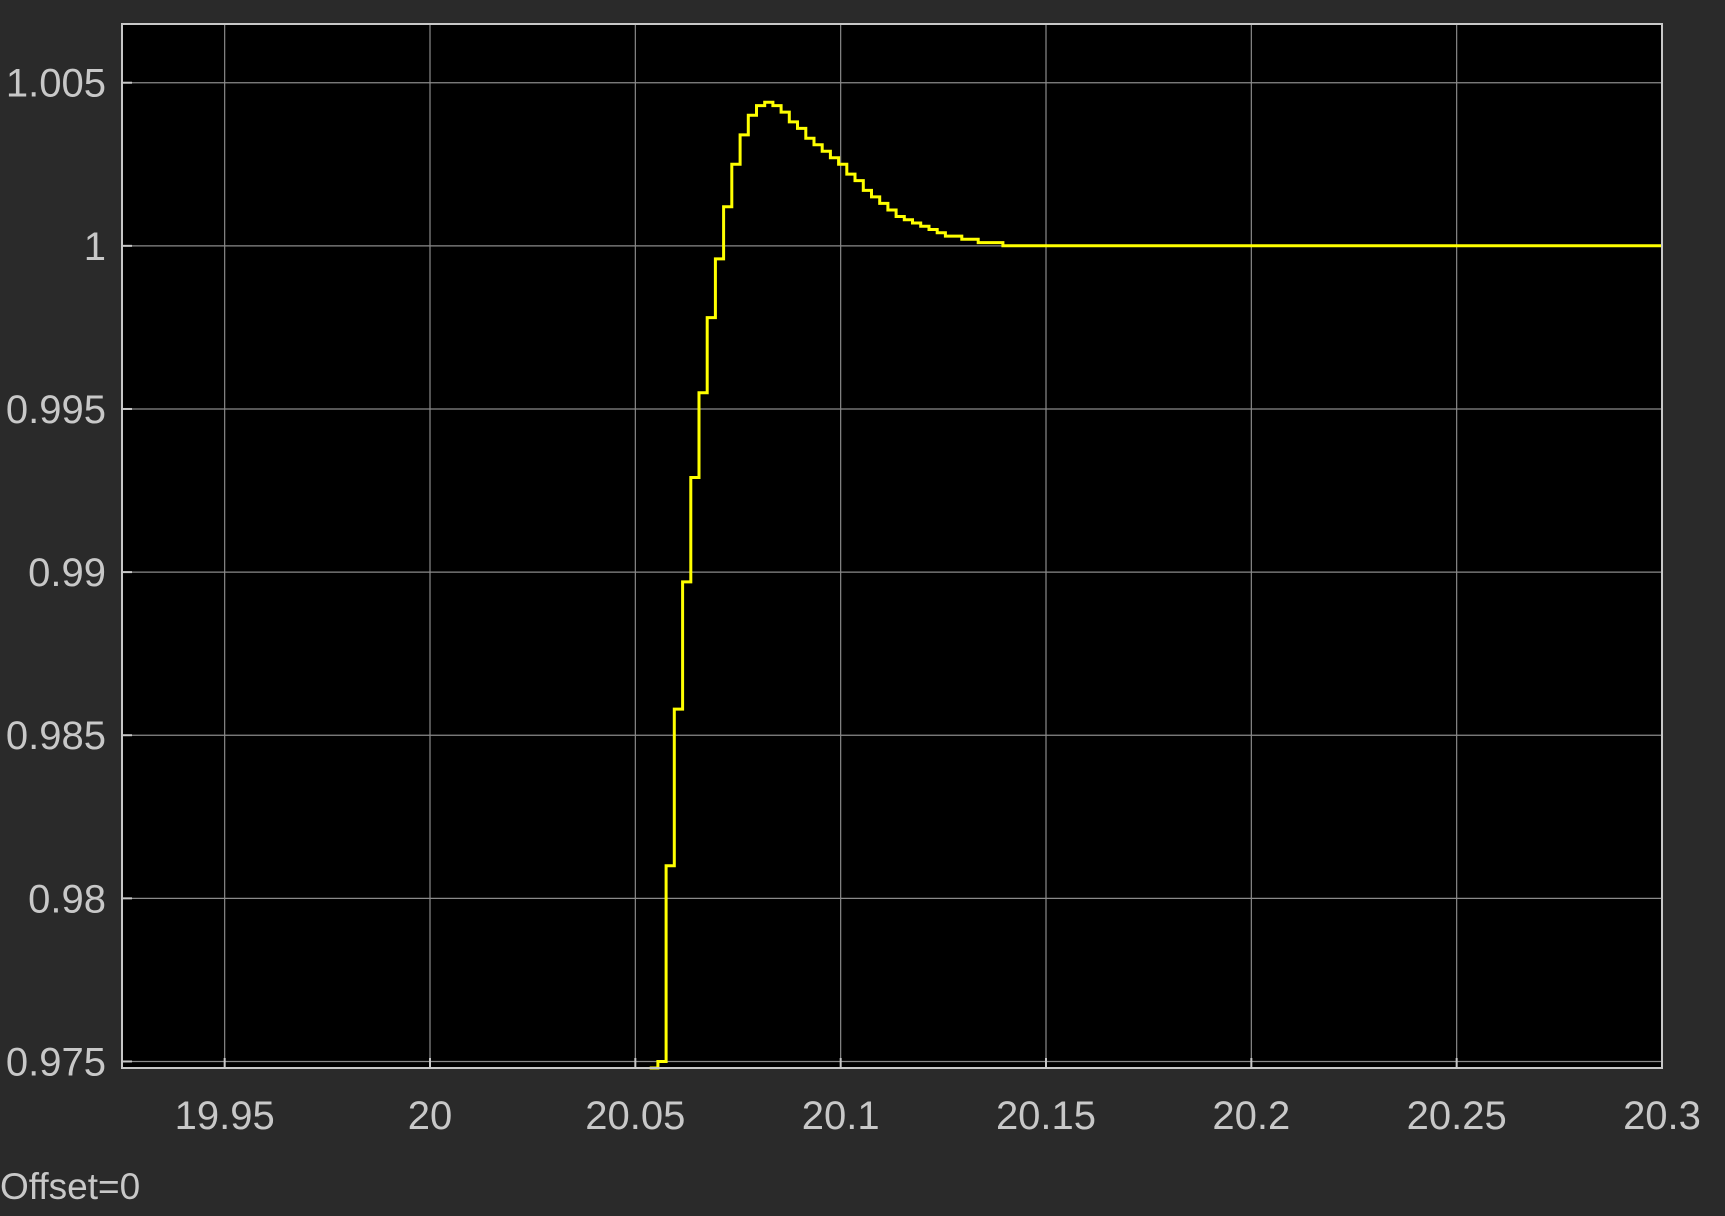 The image size is (1725, 1216). Describe the element at coordinates (1046, 1116) in the screenshot. I see `x-tick-label: 20.15` at that location.